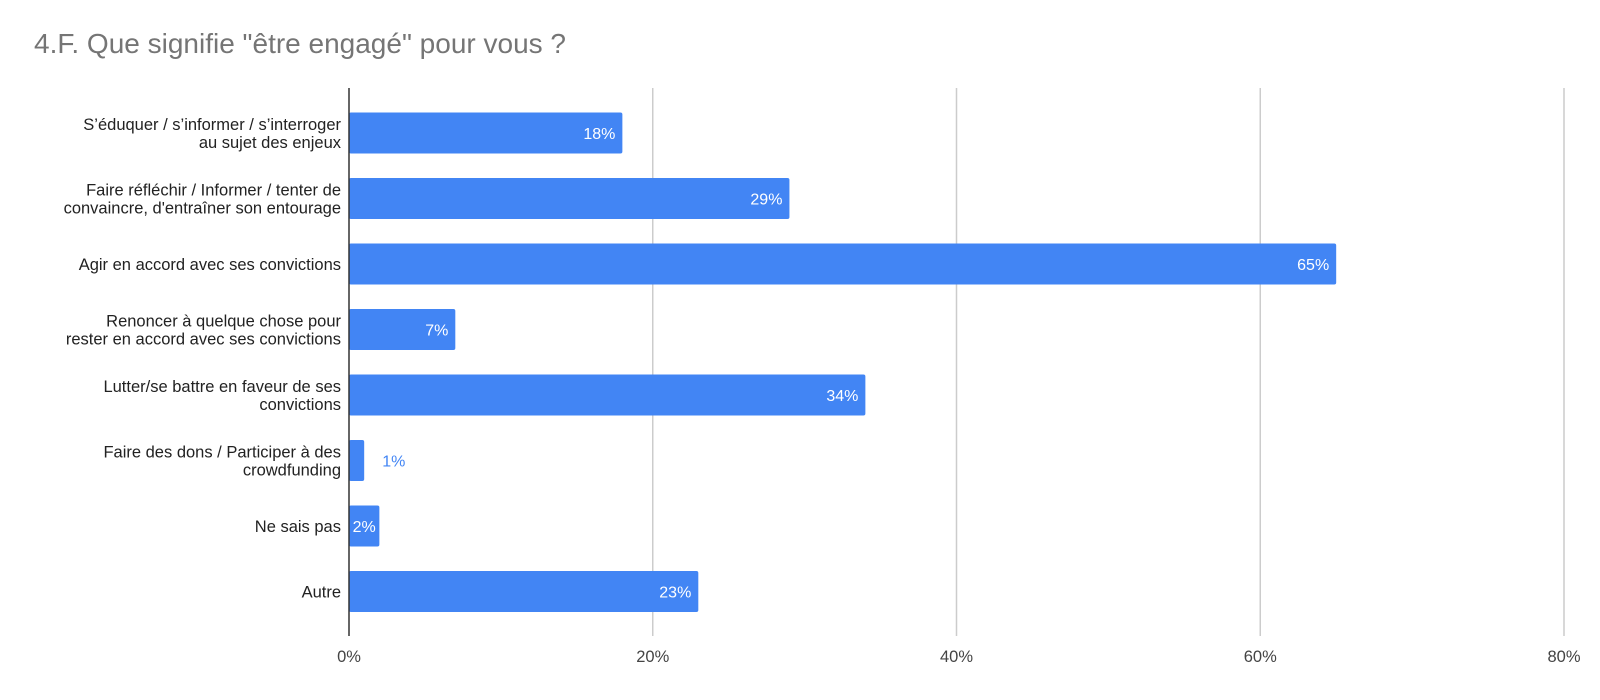 This screenshot has height=700, width=1600. Describe the element at coordinates (436, 331) in the screenshot. I see `data-label: 7%` at that location.